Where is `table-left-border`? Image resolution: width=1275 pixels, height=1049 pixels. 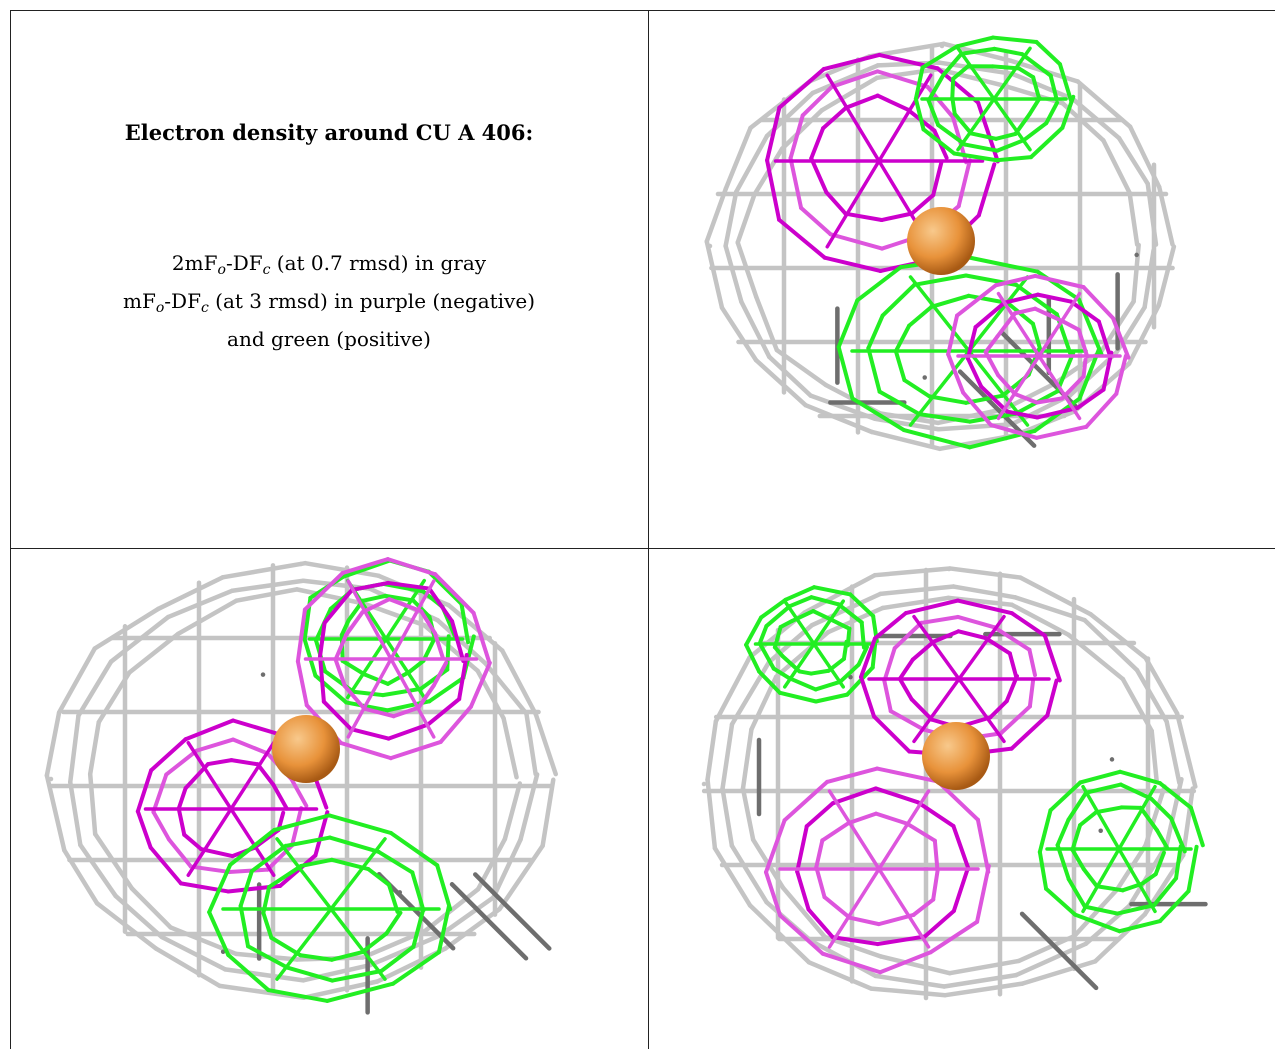 table-left-border is located at coordinates (10, 529).